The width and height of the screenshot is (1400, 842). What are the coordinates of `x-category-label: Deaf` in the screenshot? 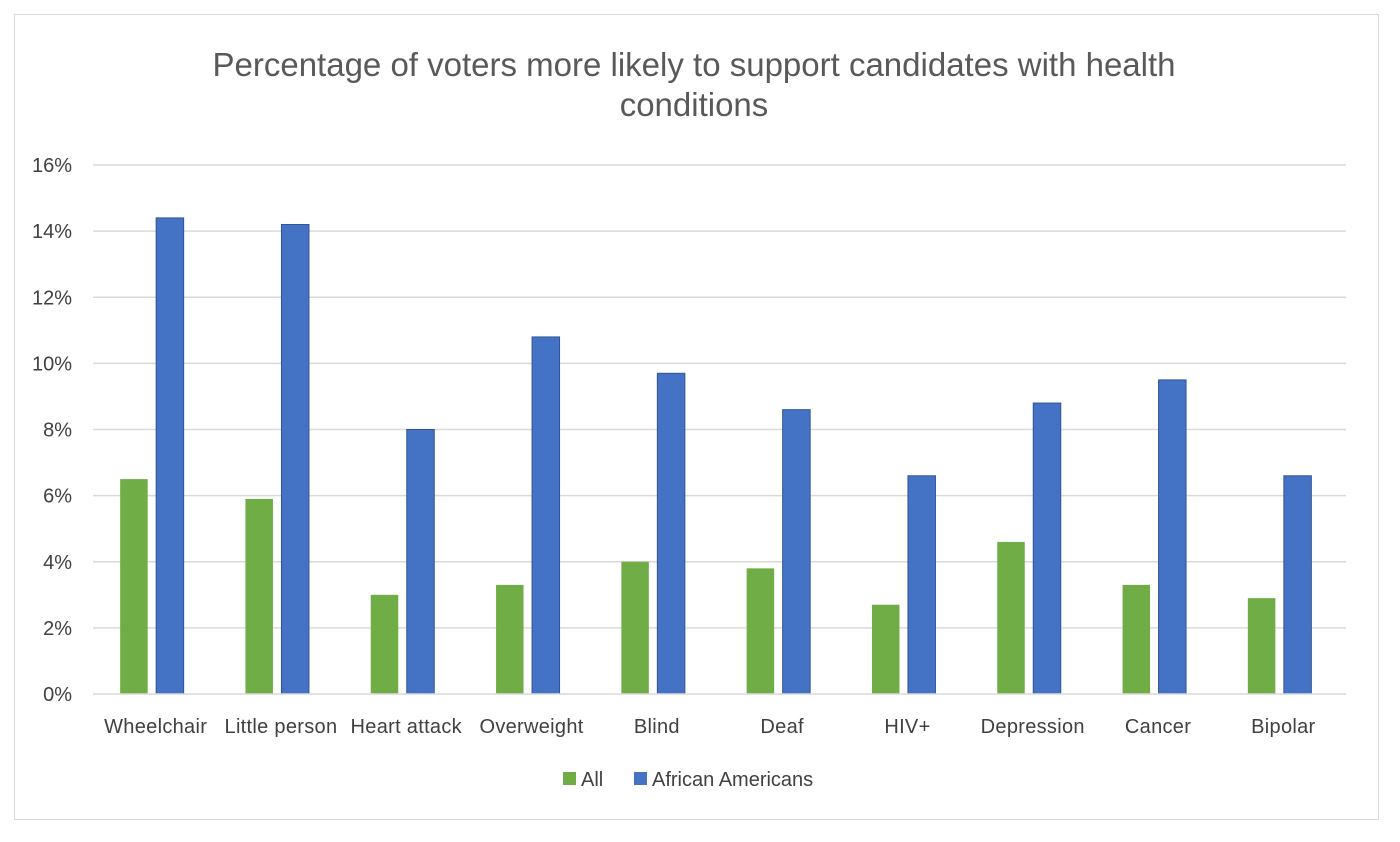 It's located at (782, 727).